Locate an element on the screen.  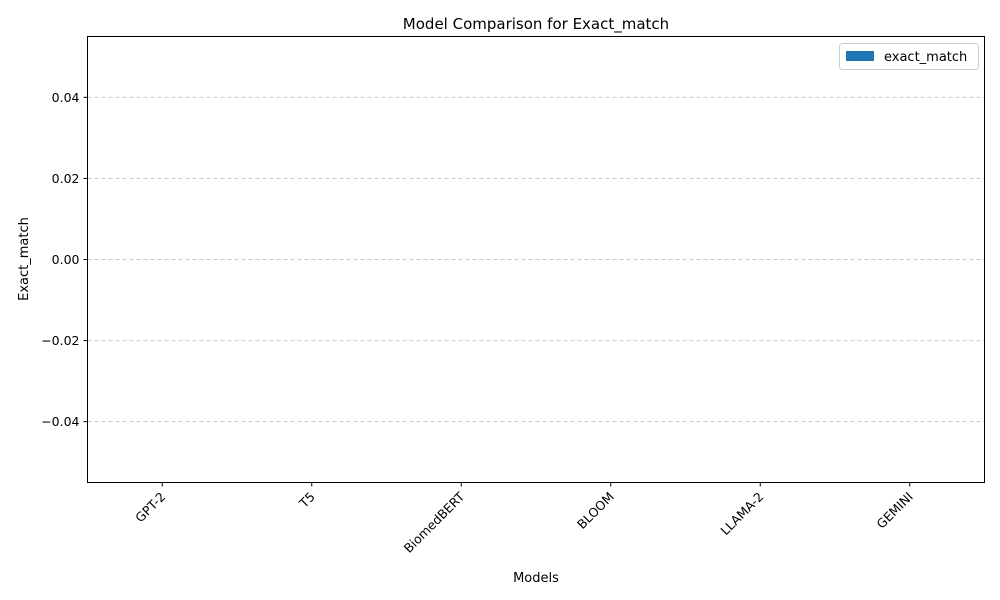
legend-label: exact_match is located at coordinates (925, 57).